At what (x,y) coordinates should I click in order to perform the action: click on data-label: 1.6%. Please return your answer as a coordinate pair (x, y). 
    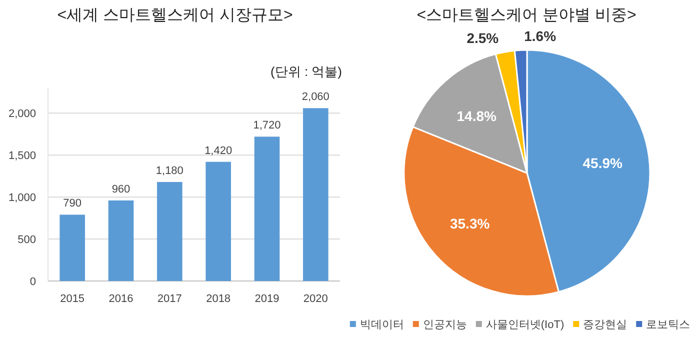
    Looking at the image, I should click on (540, 36).